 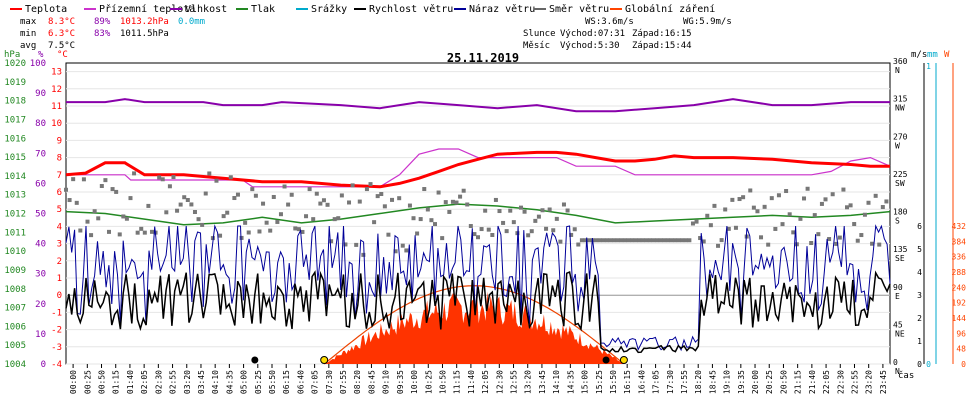 What do you see at coordinates (483, 58) in the screenshot?
I see `chart-title: 25.11.2019` at bounding box center [483, 58].